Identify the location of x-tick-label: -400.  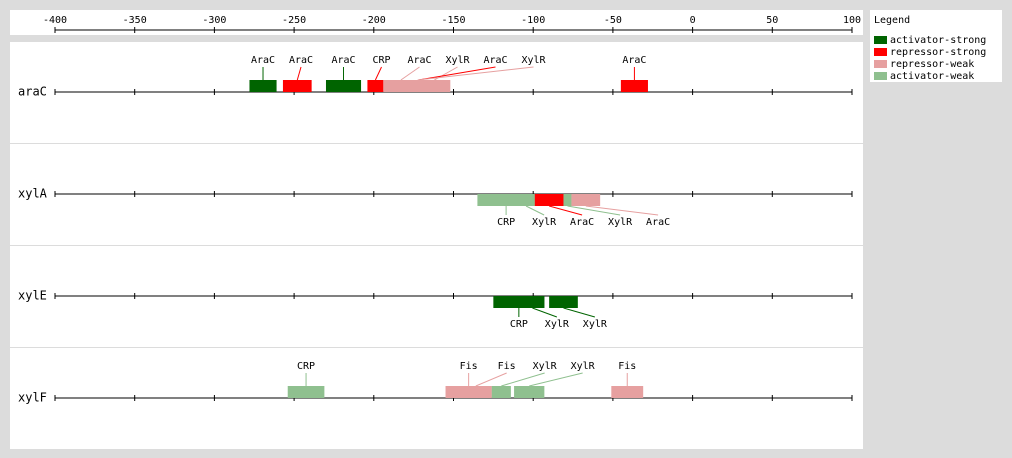
(55, 20).